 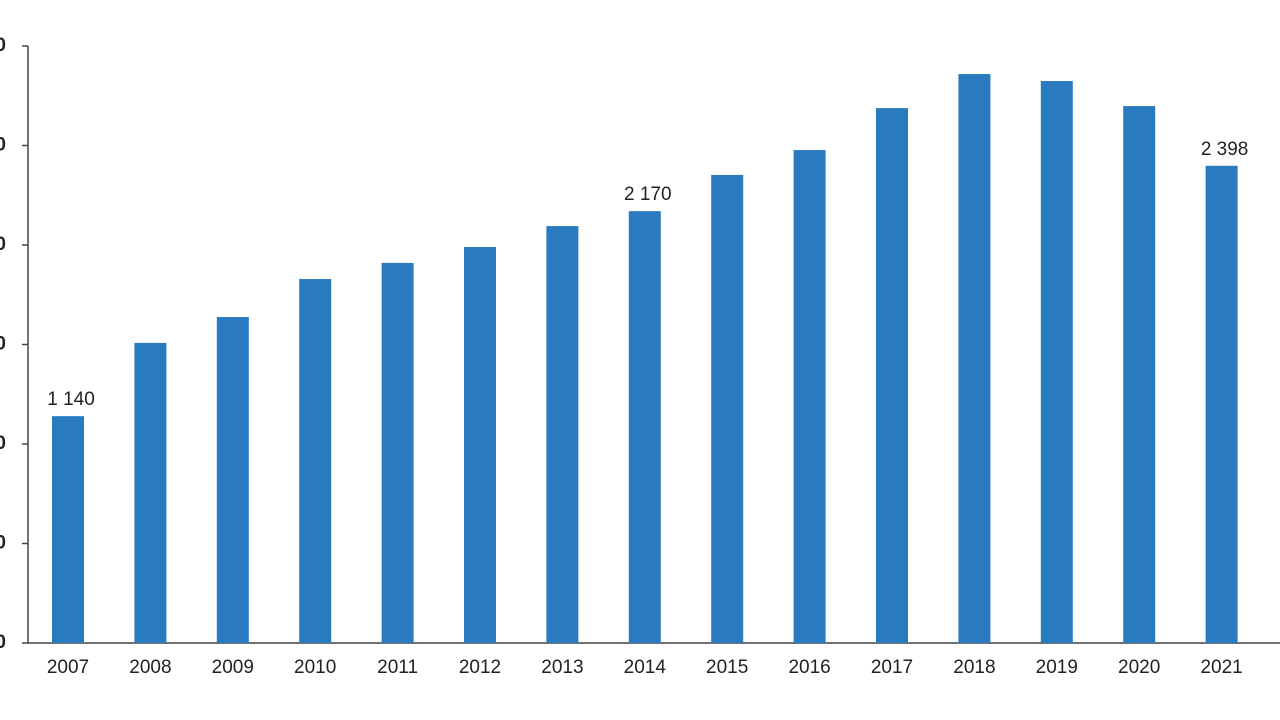 I want to click on y-tick-label: 2500, so click(x=3, y=145).